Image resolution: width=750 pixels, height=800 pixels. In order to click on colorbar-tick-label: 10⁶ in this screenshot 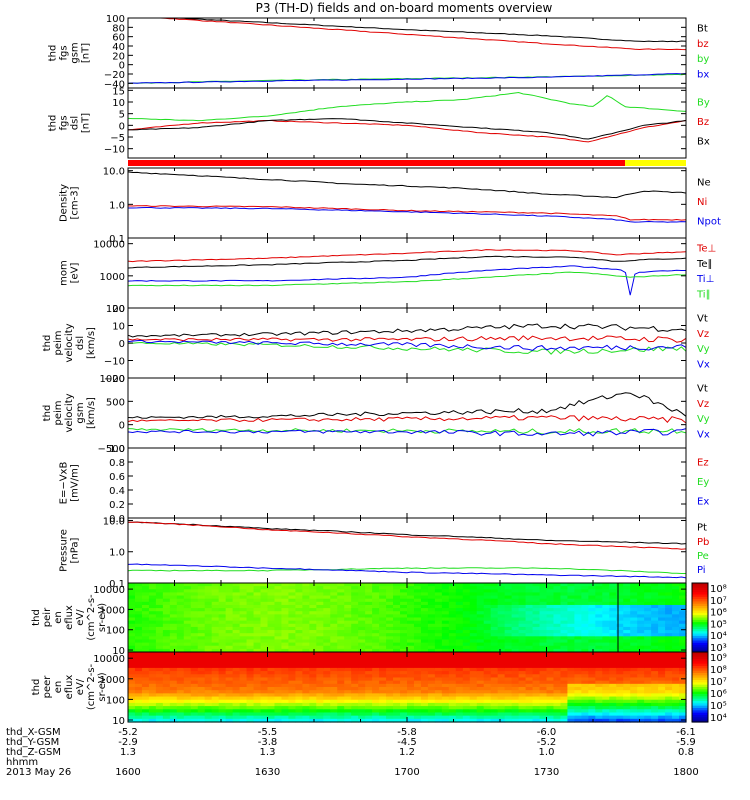, I will do `click(718, 613)`.